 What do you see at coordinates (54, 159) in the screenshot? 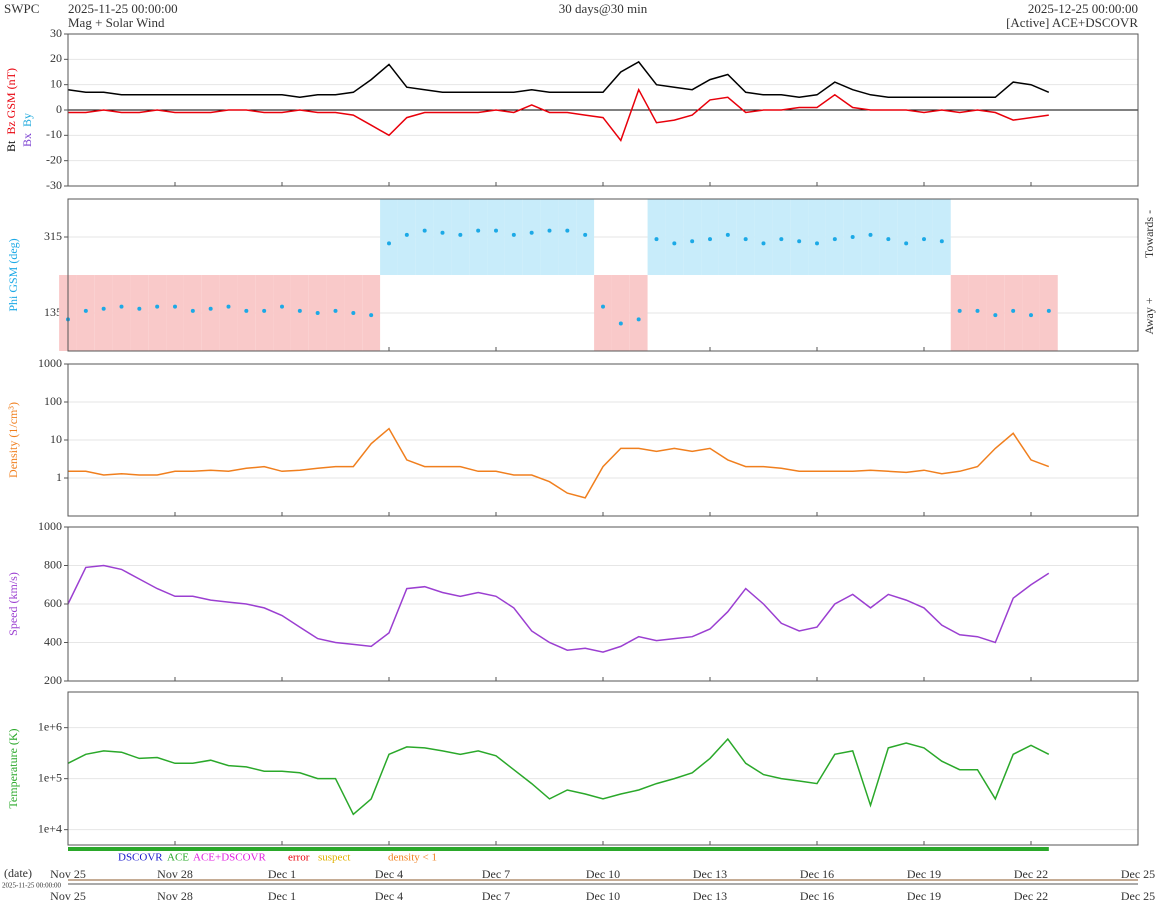
I see `y-tick-label: -20` at bounding box center [54, 159].